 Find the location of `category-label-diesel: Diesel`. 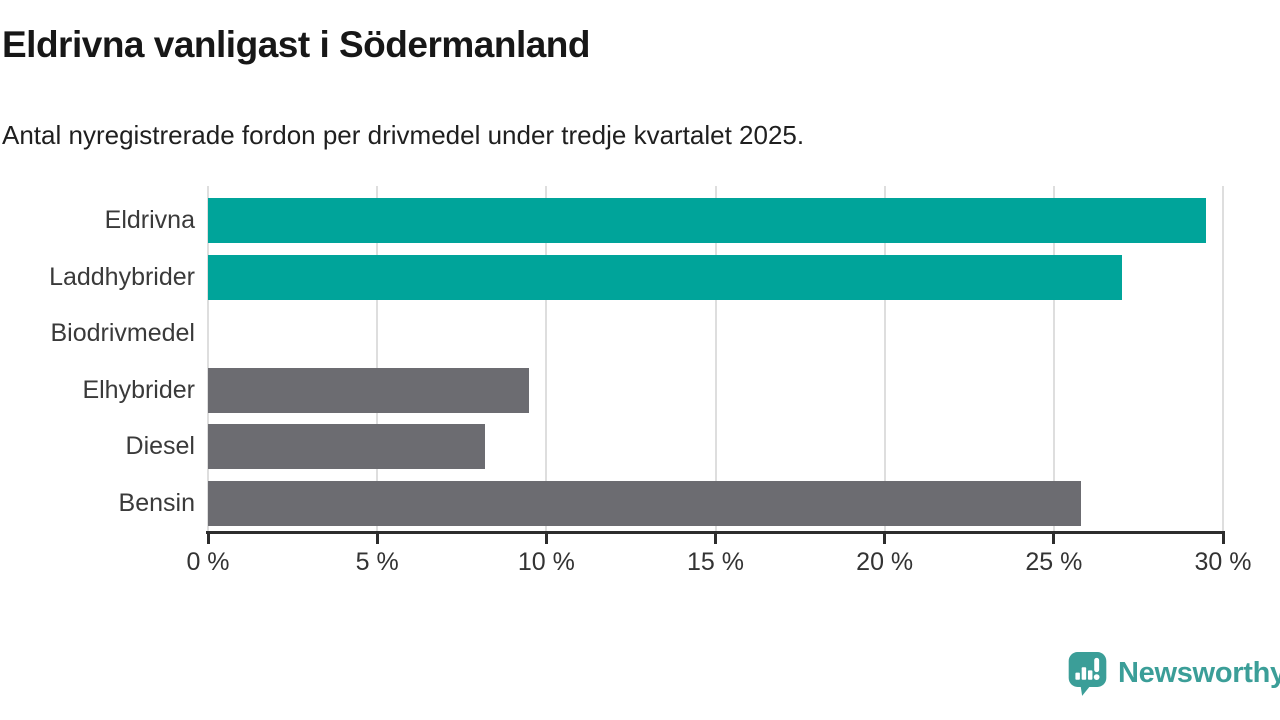

category-label-diesel: Diesel is located at coordinates (160, 446).